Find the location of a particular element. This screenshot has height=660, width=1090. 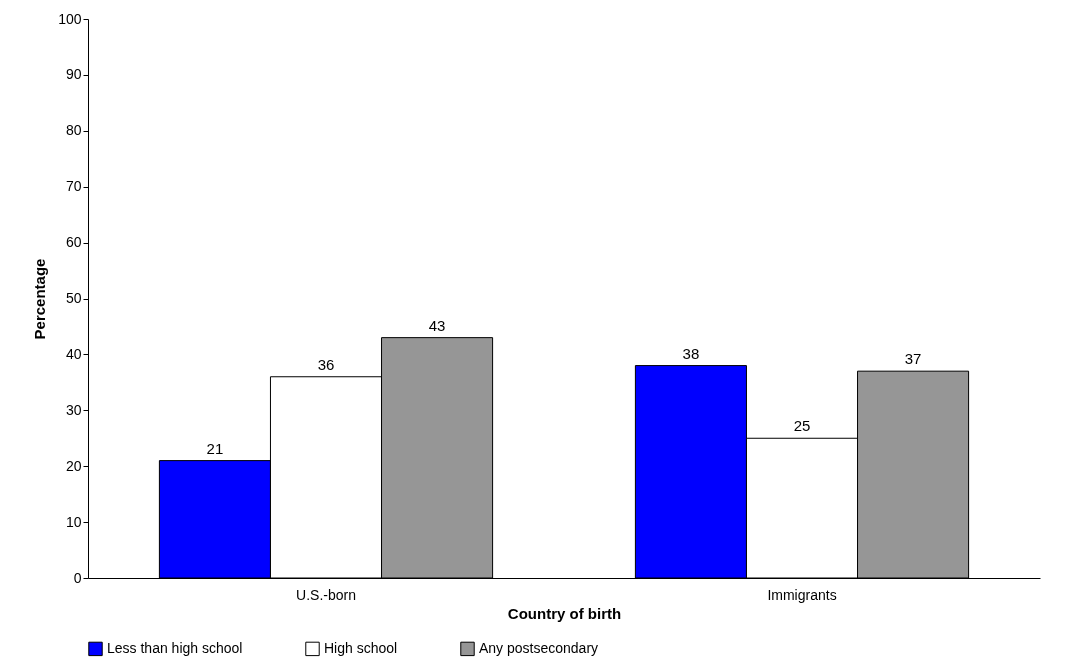

legend-label: Less than high school is located at coordinates (175, 647).